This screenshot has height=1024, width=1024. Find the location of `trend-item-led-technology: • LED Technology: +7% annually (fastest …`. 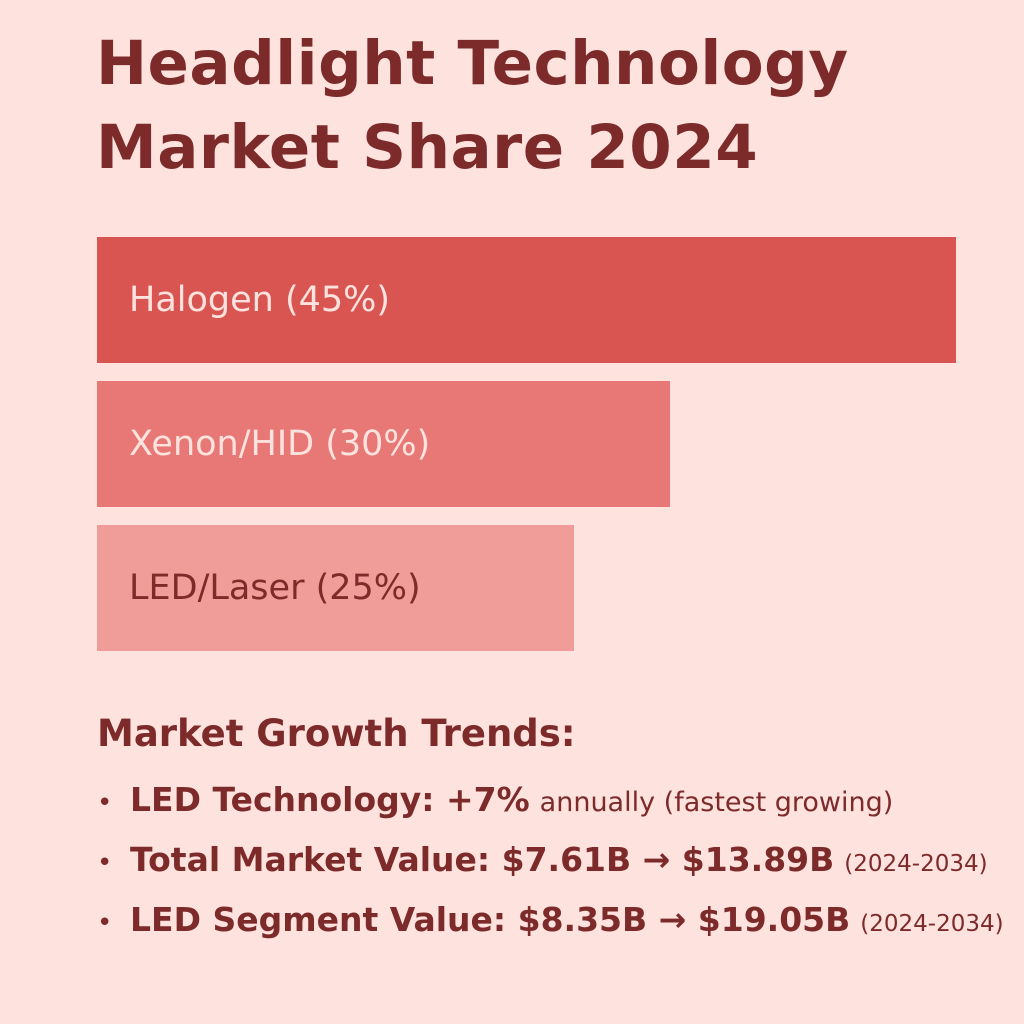

trend-item-led-technology: • LED Technology: +7% annually (fastest … is located at coordinates (550, 810).